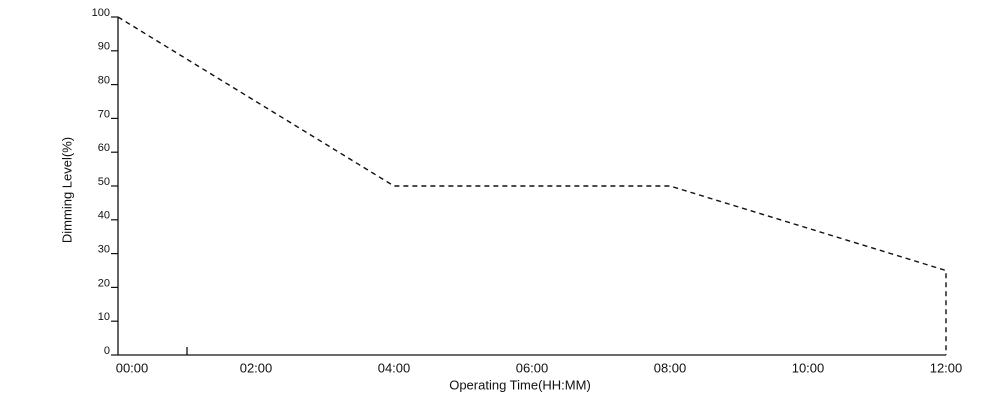  What do you see at coordinates (520, 384) in the screenshot?
I see `x-axis-label: Operating Time(HH:MM)` at bounding box center [520, 384].